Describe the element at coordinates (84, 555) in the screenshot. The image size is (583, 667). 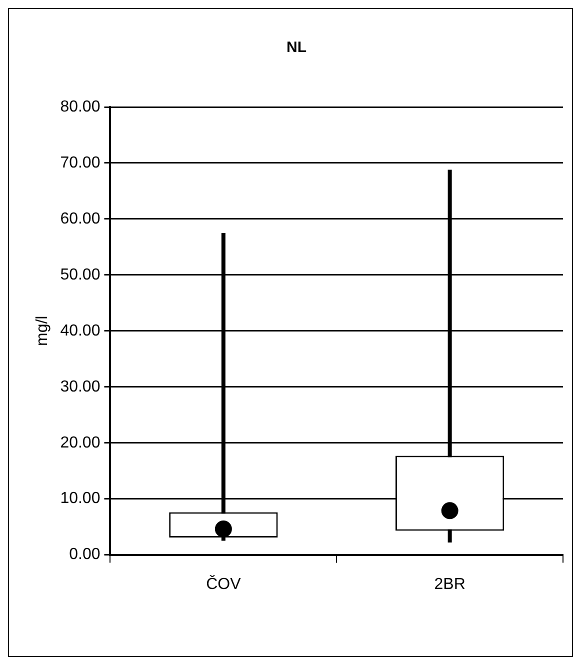
I see `y-tick-label: 0.00` at that location.